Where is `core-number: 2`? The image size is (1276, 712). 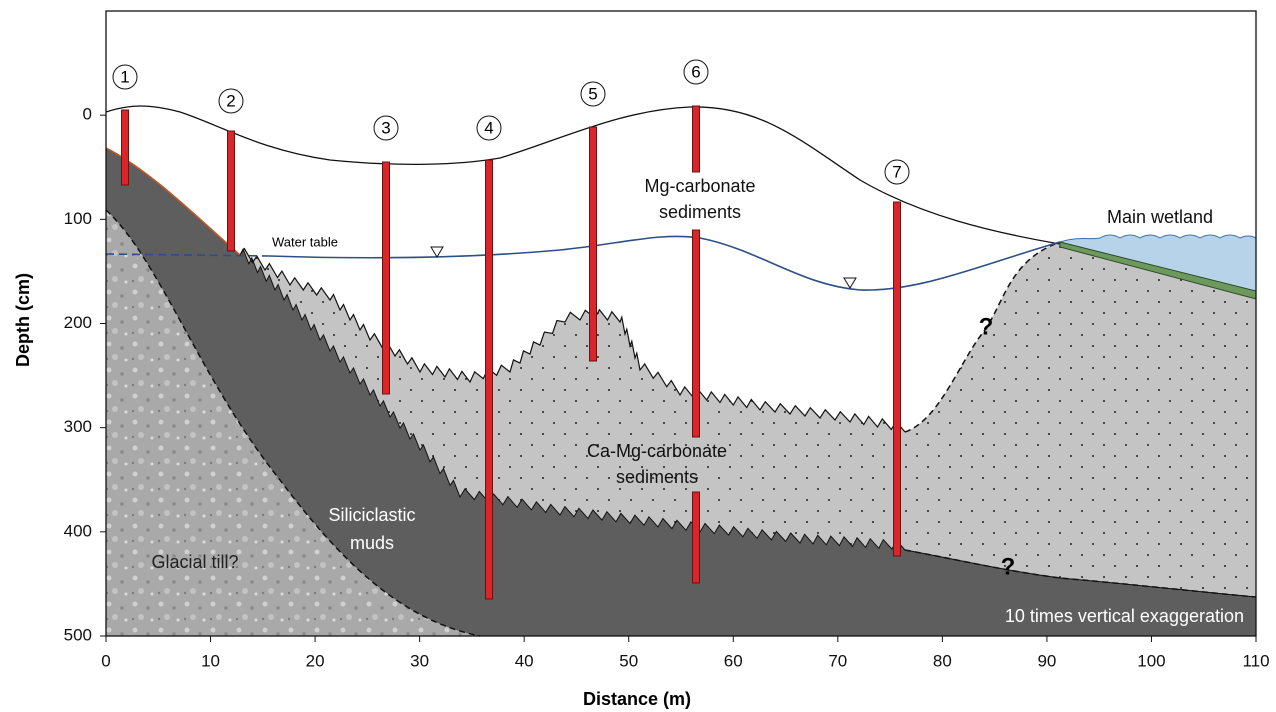 core-number: 2 is located at coordinates (230, 100).